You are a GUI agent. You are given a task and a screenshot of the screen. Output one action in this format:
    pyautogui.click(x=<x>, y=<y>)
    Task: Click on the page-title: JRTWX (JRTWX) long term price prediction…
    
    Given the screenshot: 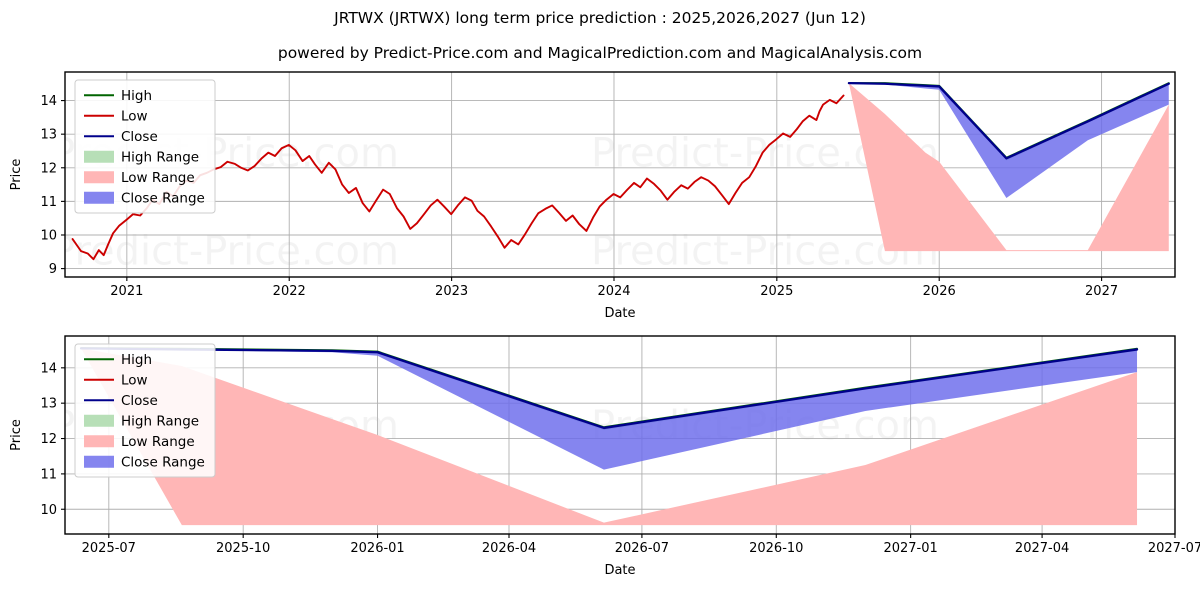 What is the action you would take?
    pyautogui.click(x=600, y=18)
    